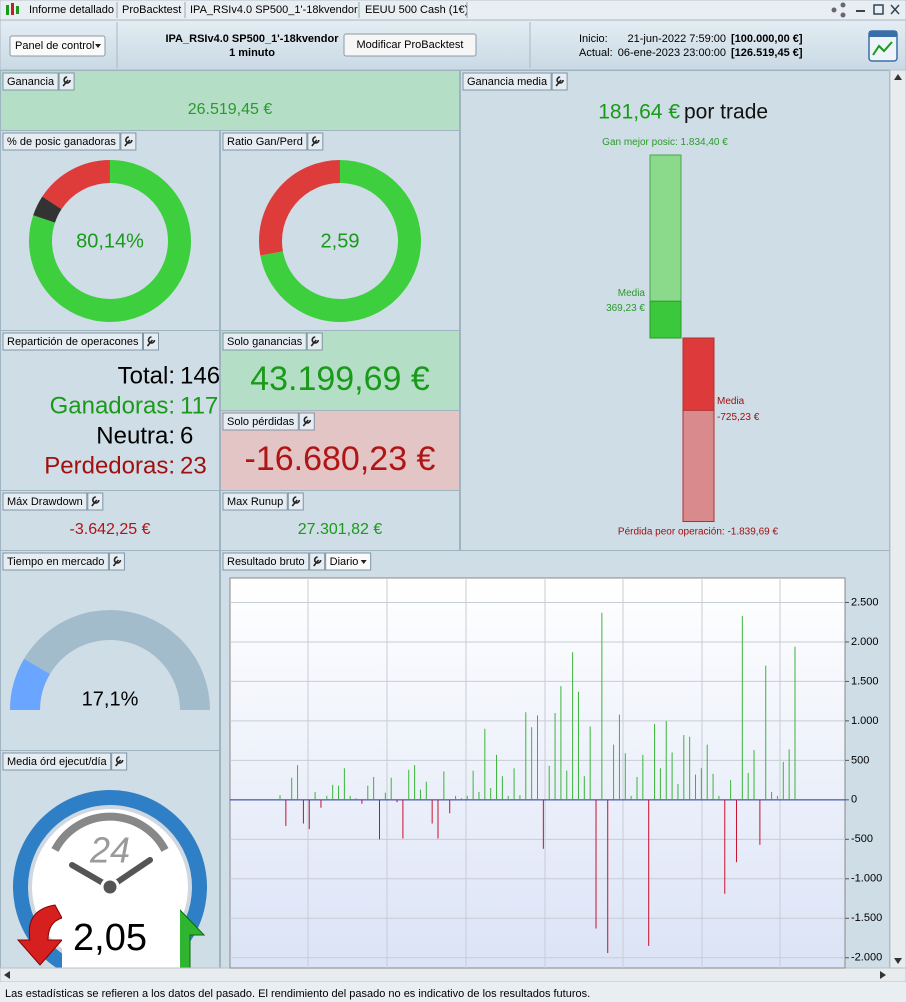  Describe the element at coordinates (340, 529) in the screenshot. I see `runup-value: 27.301,82 €` at that location.